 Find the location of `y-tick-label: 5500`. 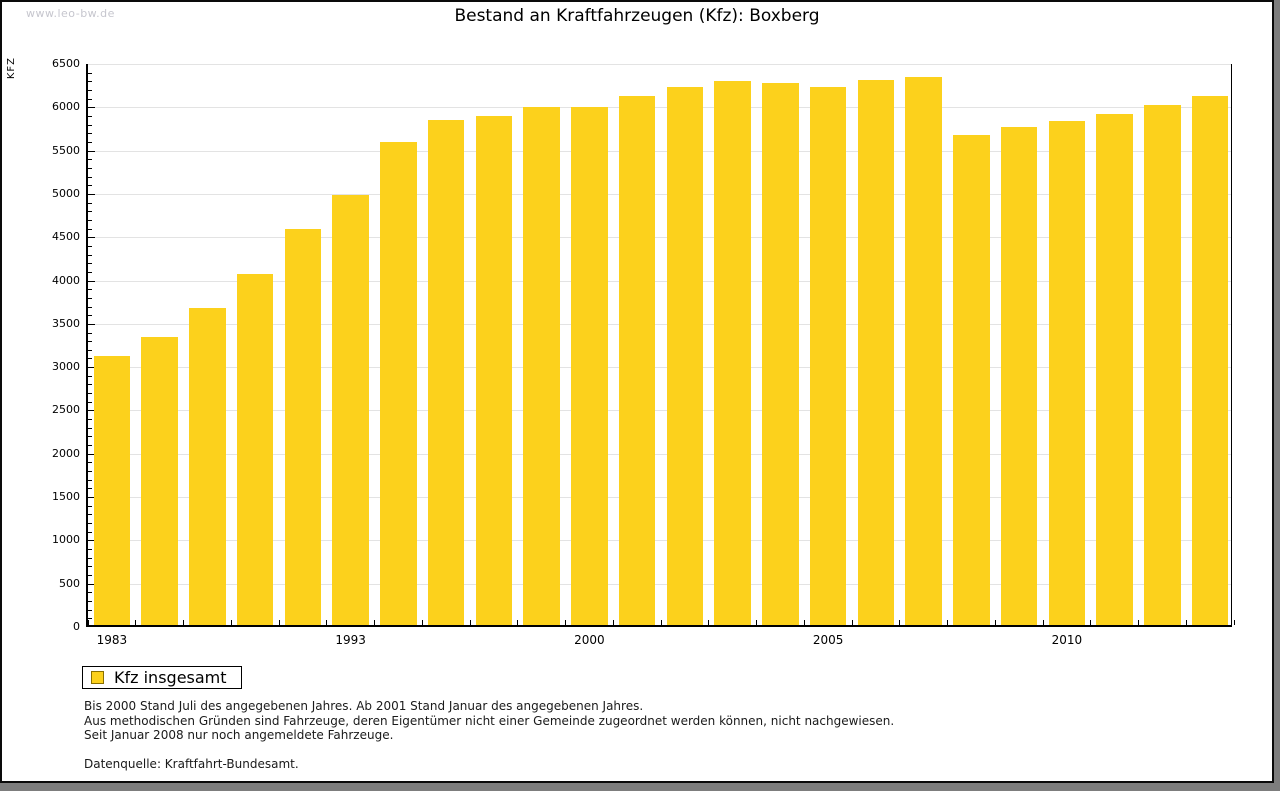

y-tick-label: 5500 is located at coordinates (66, 150).